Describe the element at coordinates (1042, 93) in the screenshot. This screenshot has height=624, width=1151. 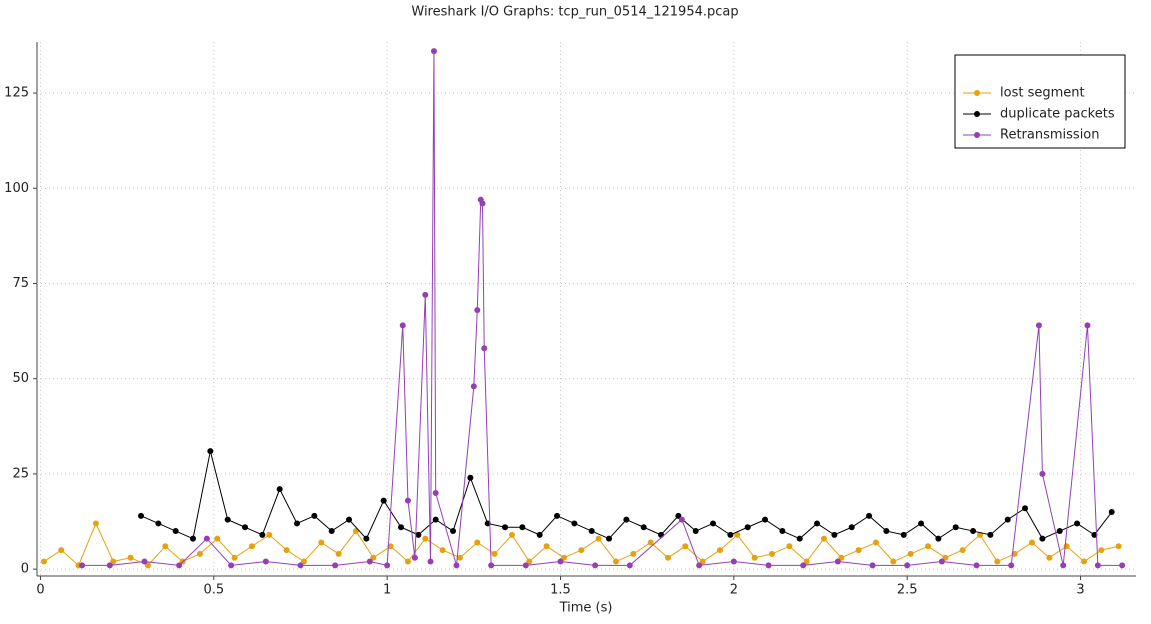
I see `legend-label: lost segment` at that location.